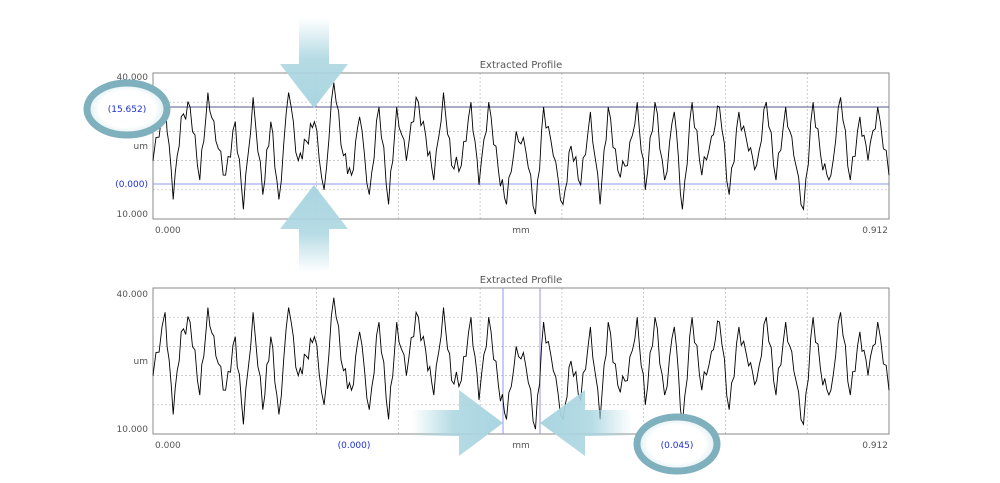 This screenshot has height=483, width=1000. I want to click on chart-bottom-right-cursor-label: (0.045), so click(677, 446).